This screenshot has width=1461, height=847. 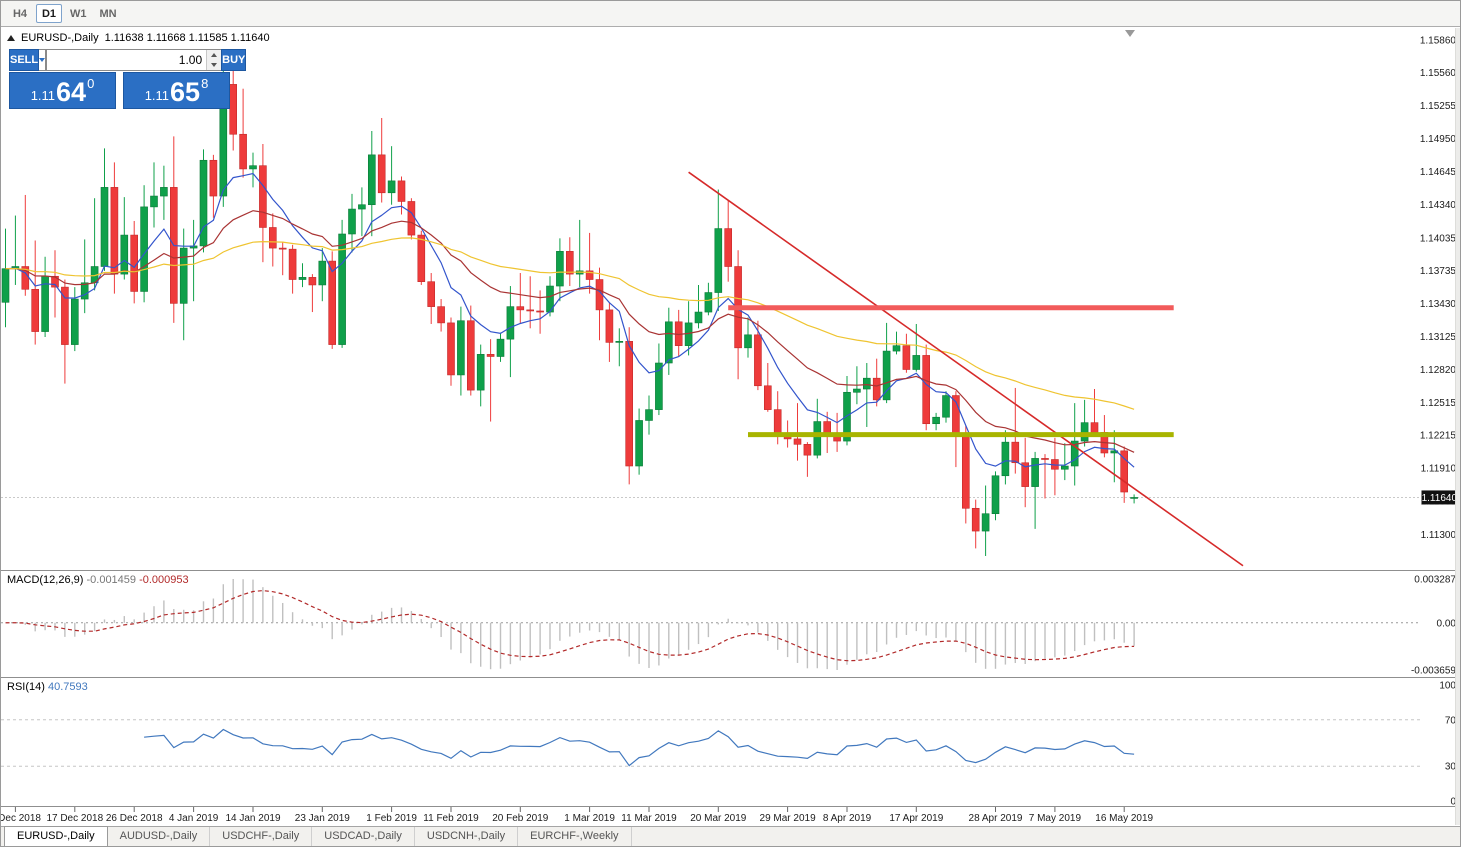 I want to click on tab-usdcad-daily: USDCAD-,Daily, so click(x=363, y=836).